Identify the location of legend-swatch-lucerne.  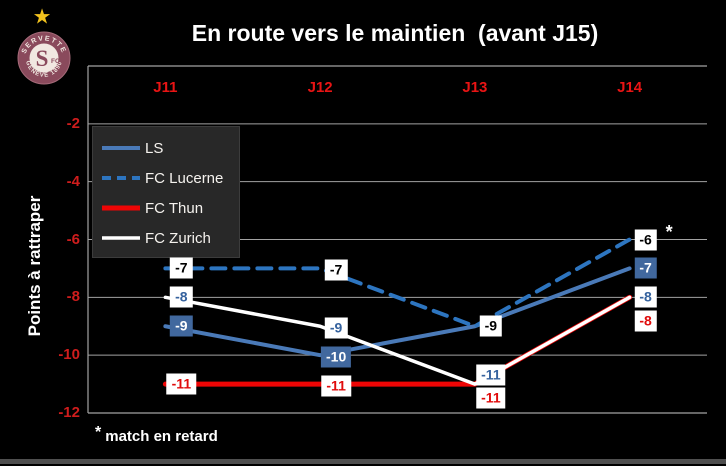
(121, 178).